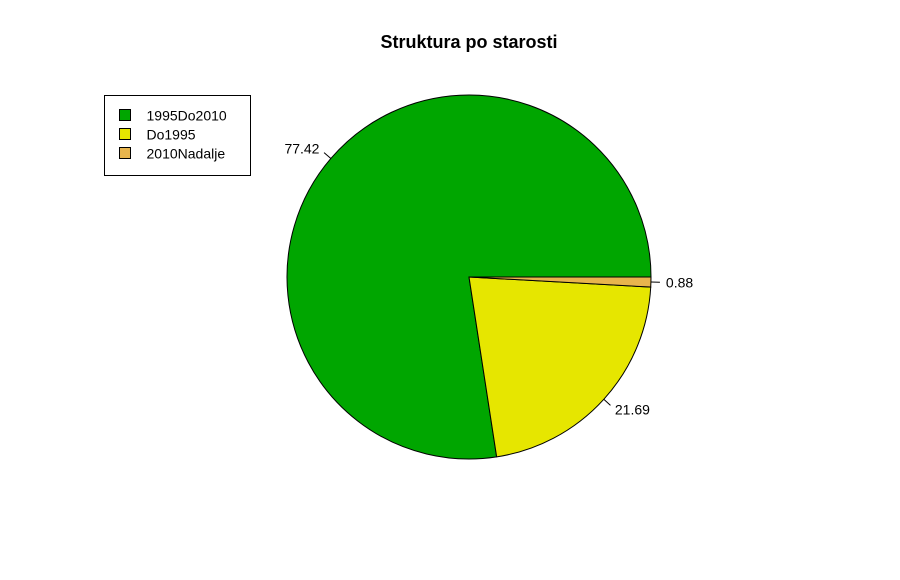 The height and width of the screenshot is (580, 900). Describe the element at coordinates (171, 135) in the screenshot. I see `legend-label-Do1995: Do1995` at that location.